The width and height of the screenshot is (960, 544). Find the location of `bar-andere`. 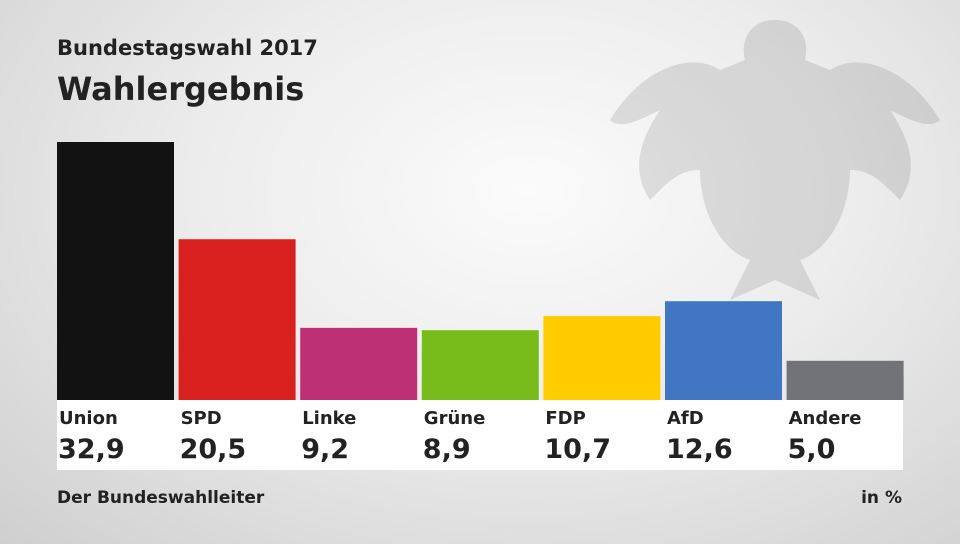

bar-andere is located at coordinates (845, 380).